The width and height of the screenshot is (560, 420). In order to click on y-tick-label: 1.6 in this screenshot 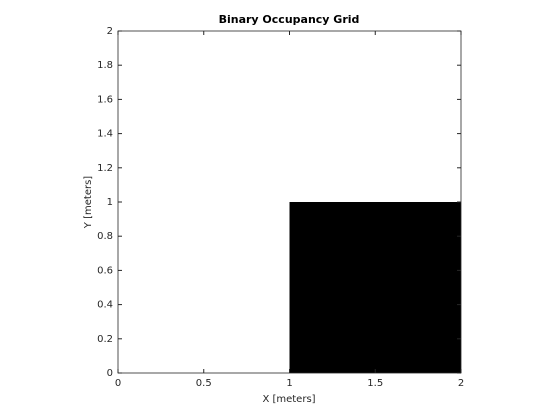, I will do `click(105, 99)`.